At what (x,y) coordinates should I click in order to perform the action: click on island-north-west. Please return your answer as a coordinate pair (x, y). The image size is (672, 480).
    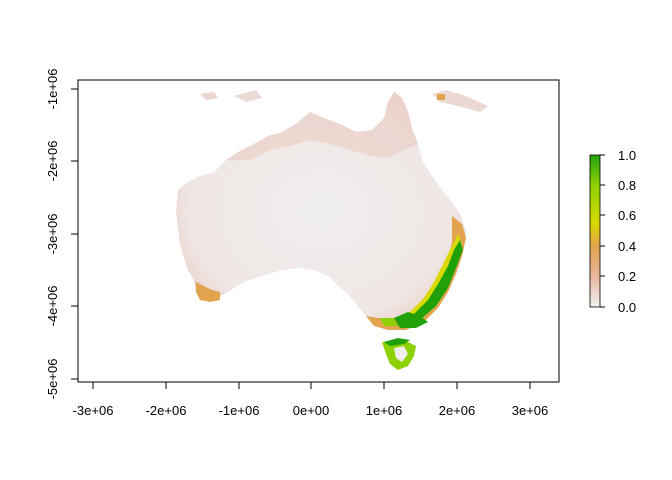
    Looking at the image, I should click on (209, 96).